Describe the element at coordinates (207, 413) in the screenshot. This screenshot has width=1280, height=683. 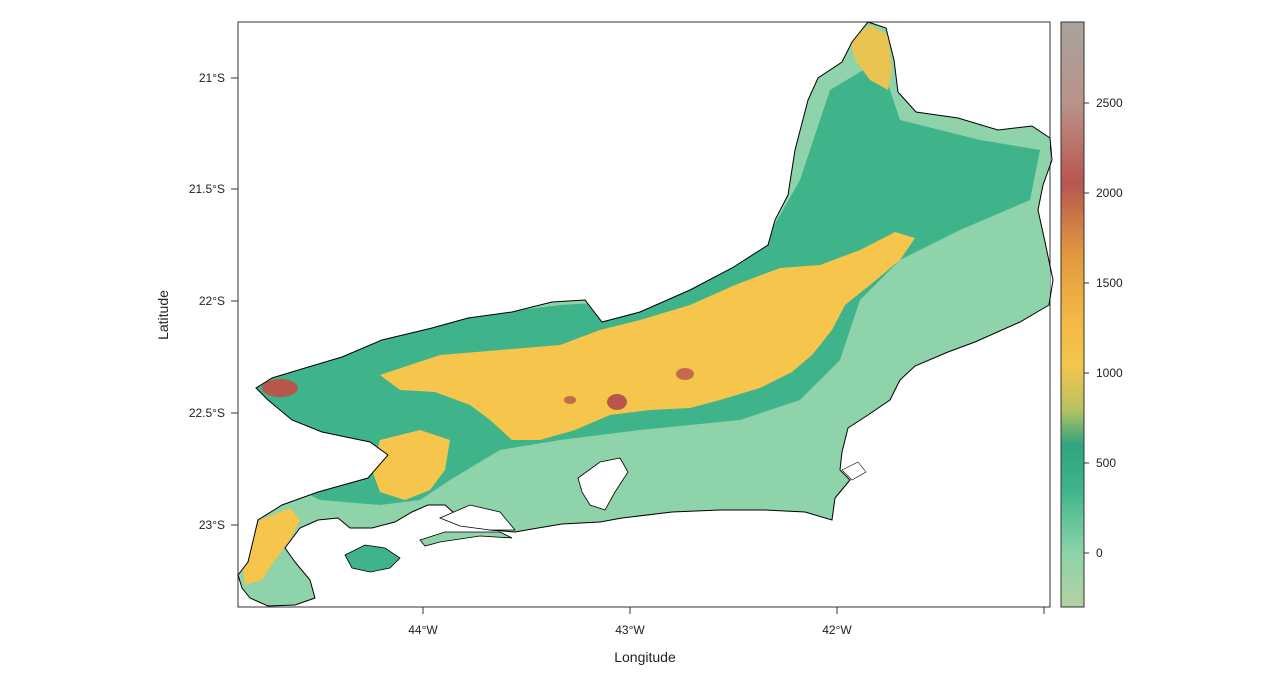
I see `y-tick-label: 22.5°S` at that location.